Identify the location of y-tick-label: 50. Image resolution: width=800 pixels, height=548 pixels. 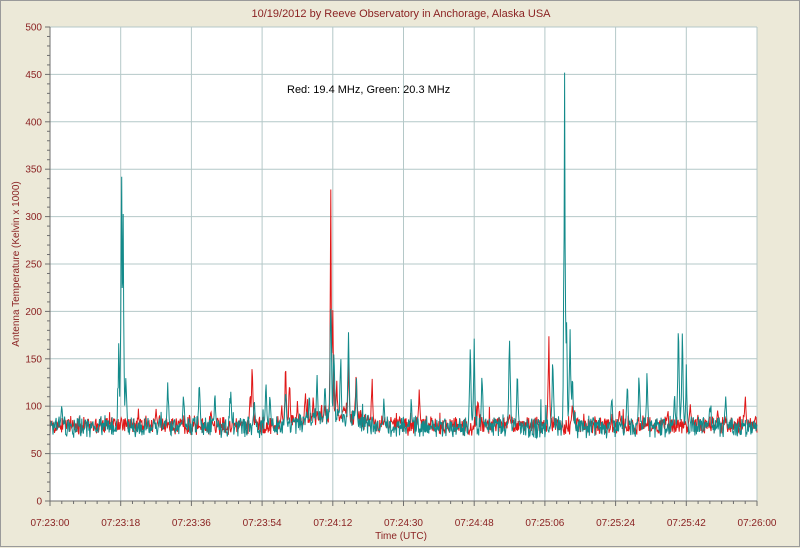
(37, 454).